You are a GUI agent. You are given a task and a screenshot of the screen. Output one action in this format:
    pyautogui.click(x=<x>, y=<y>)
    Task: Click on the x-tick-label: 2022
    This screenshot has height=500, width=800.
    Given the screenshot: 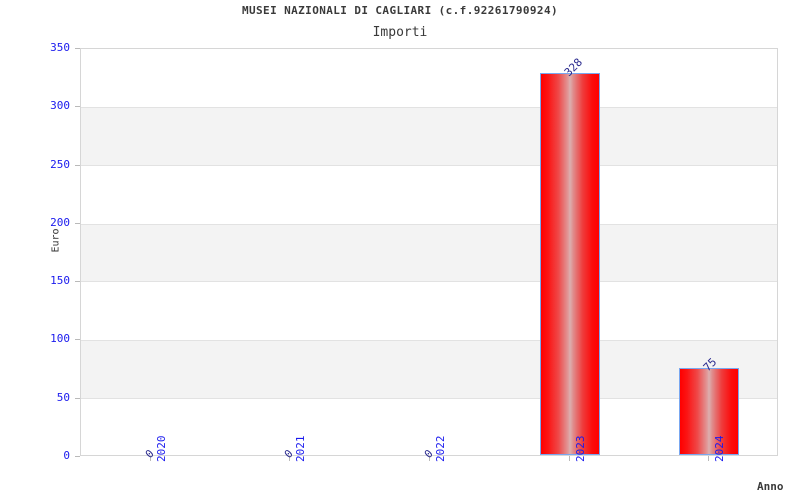 What is the action you would take?
    pyautogui.click(x=440, y=449)
    